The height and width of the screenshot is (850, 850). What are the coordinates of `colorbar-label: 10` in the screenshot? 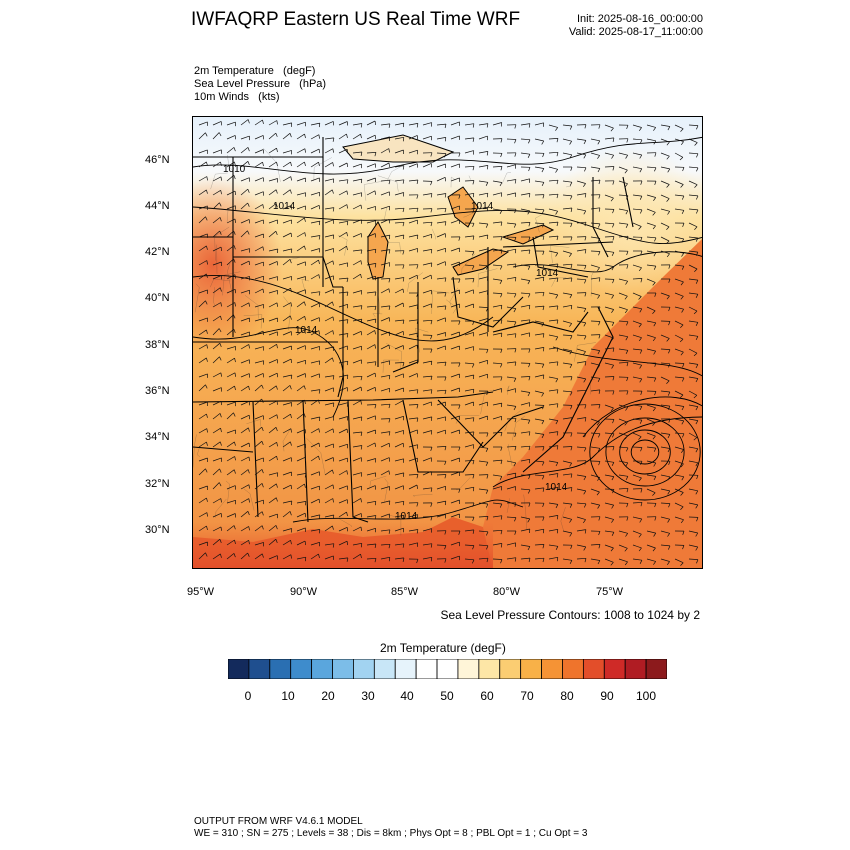 It's located at (288, 696).